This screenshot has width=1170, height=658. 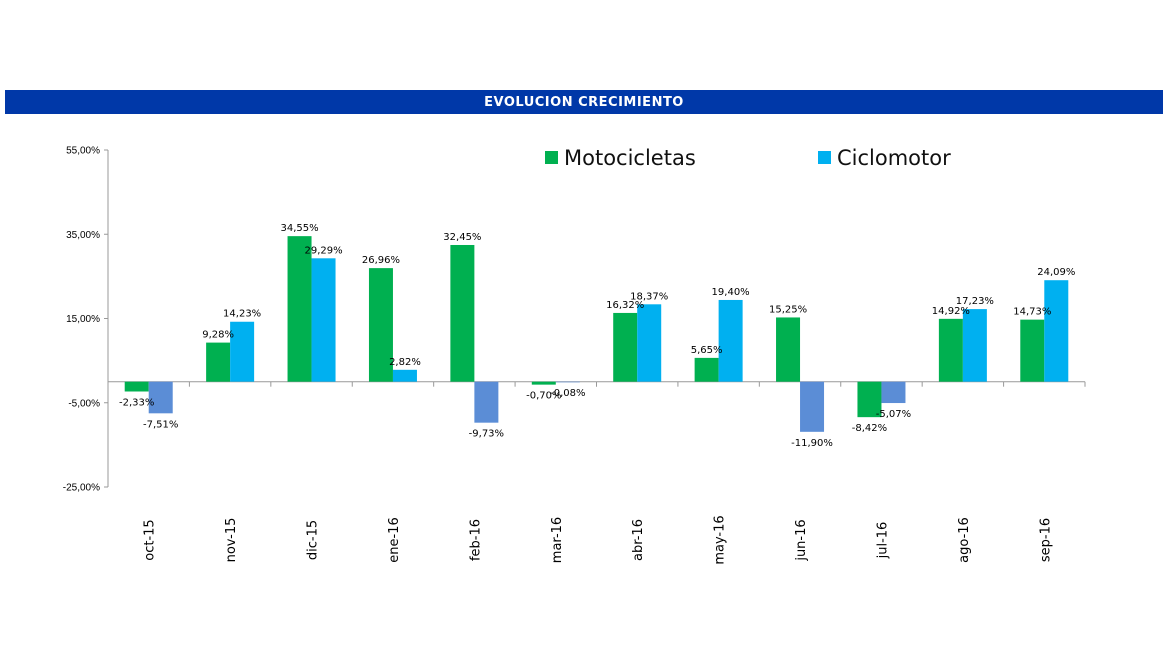 I want to click on data-label-ciclomotor: 29,29%, so click(x=323, y=250).